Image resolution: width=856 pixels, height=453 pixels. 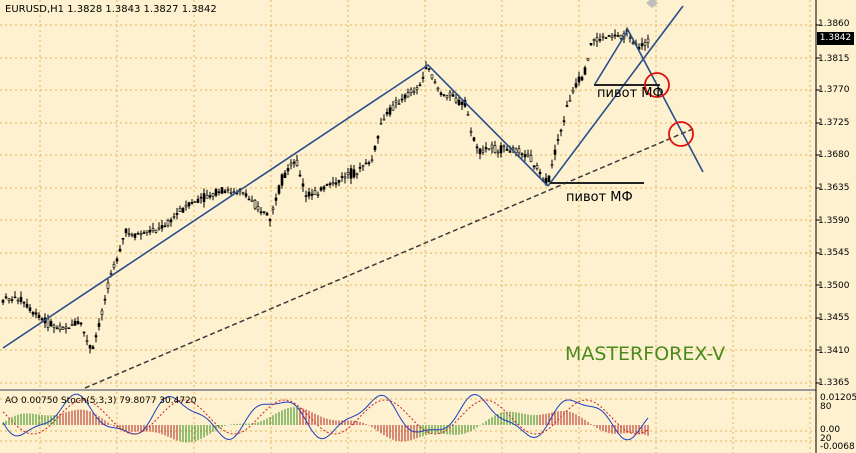 What do you see at coordinates (826, 407) in the screenshot?
I see `indicator-tick: 80` at bounding box center [826, 407].